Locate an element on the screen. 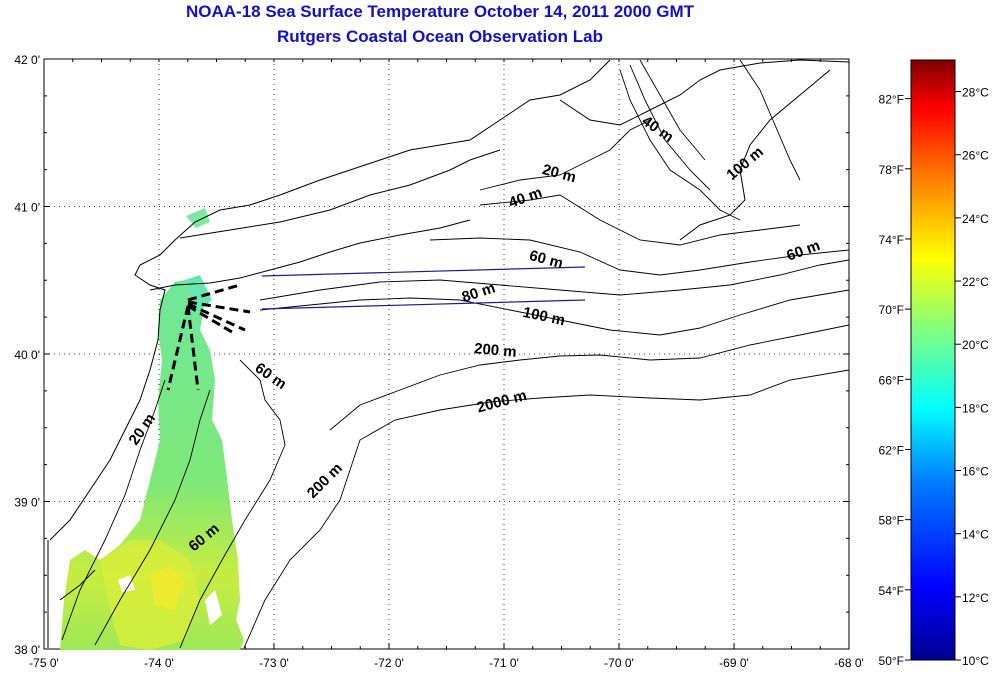 The image size is (1000, 688). colorbar-celsius-label: 18°C is located at coordinates (975, 408).